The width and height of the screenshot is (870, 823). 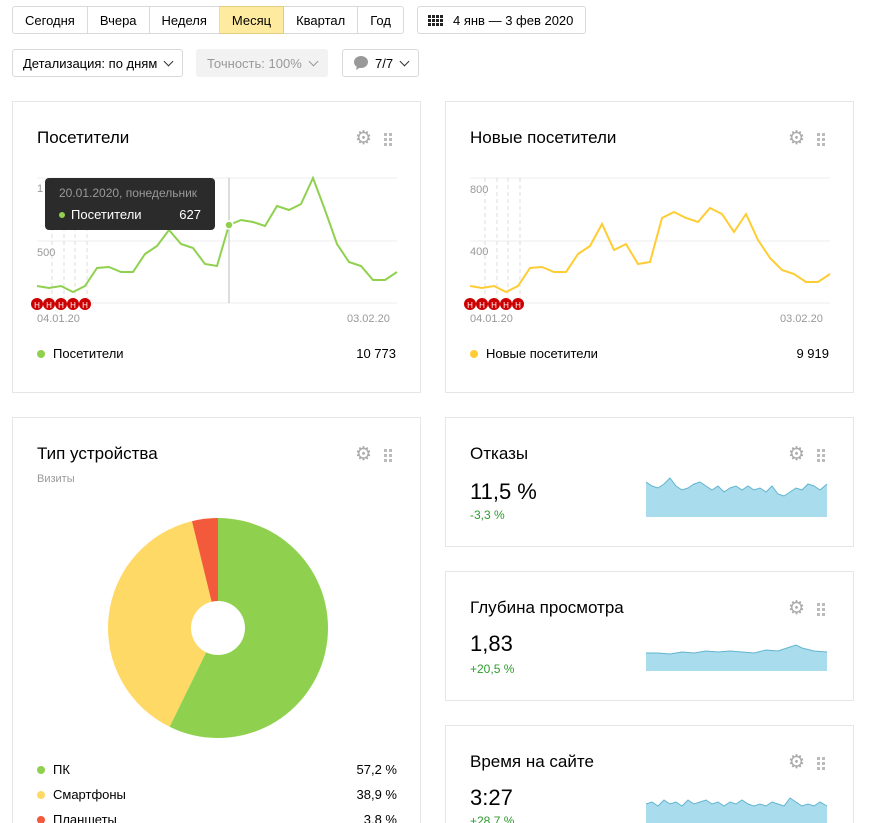 I want to click on accuracy-label: Точность: 100%, so click(x=254, y=63).